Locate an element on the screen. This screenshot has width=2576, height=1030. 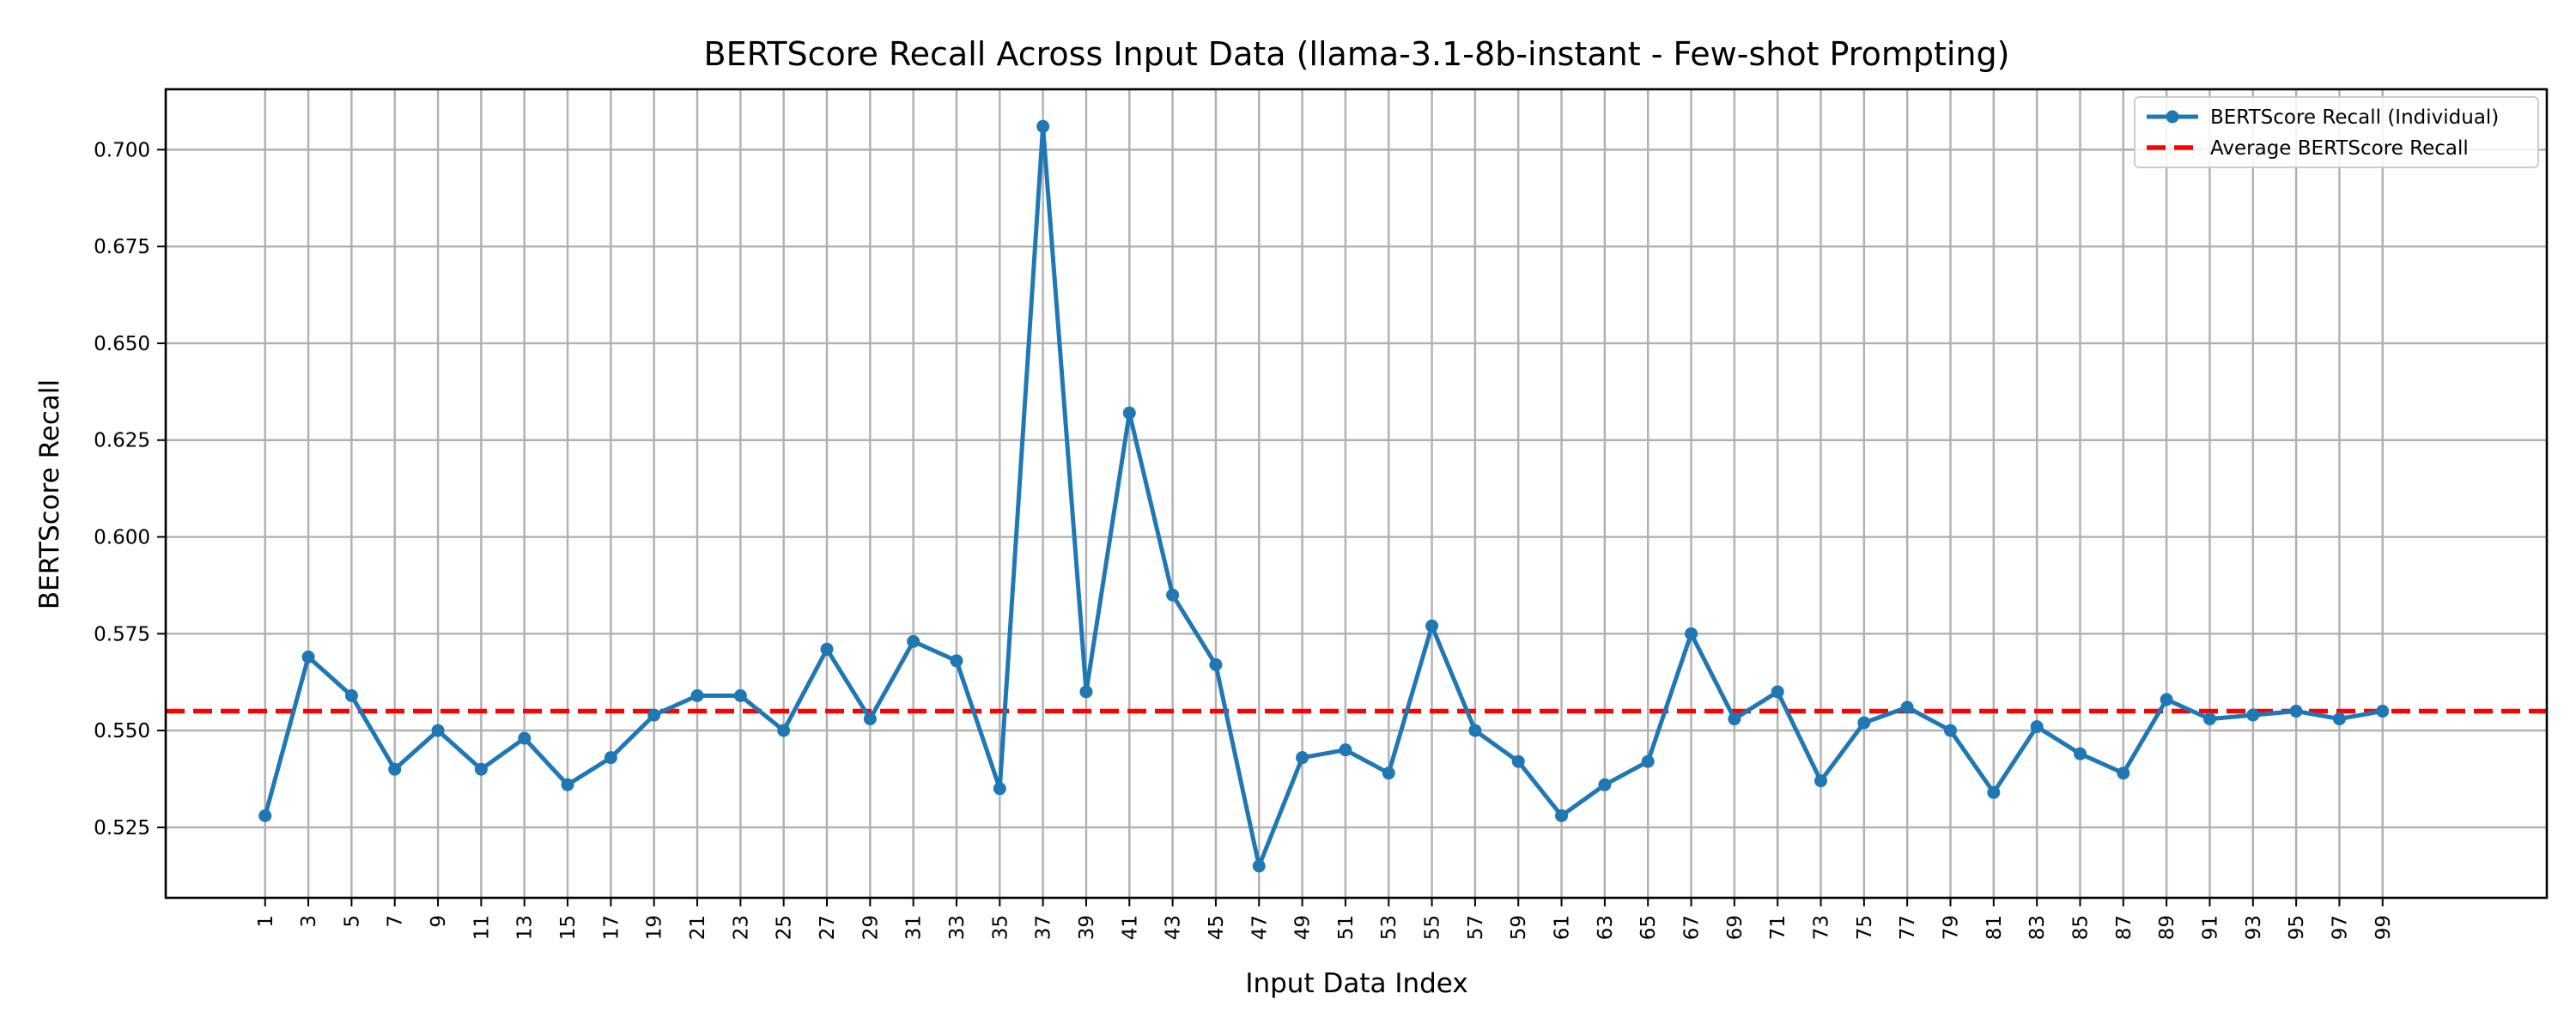
x-tick-label: 25 is located at coordinates (785, 927).